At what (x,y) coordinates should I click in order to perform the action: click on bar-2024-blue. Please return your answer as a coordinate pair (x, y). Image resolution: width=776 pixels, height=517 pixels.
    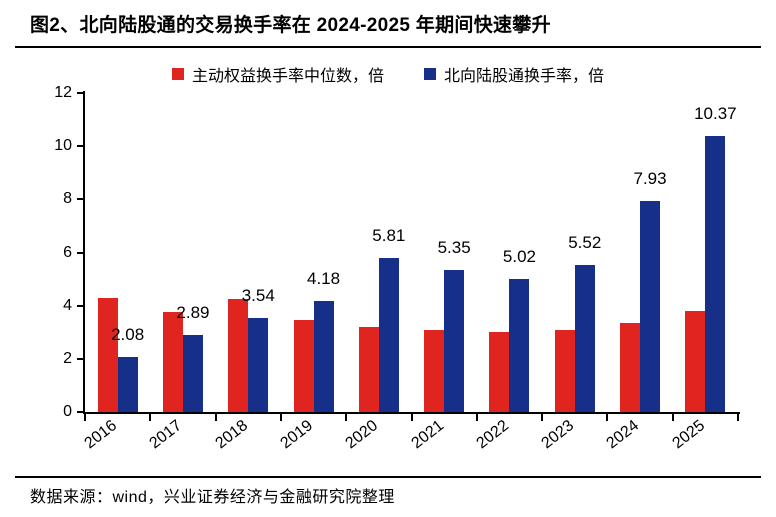
    Looking at the image, I should click on (650, 306).